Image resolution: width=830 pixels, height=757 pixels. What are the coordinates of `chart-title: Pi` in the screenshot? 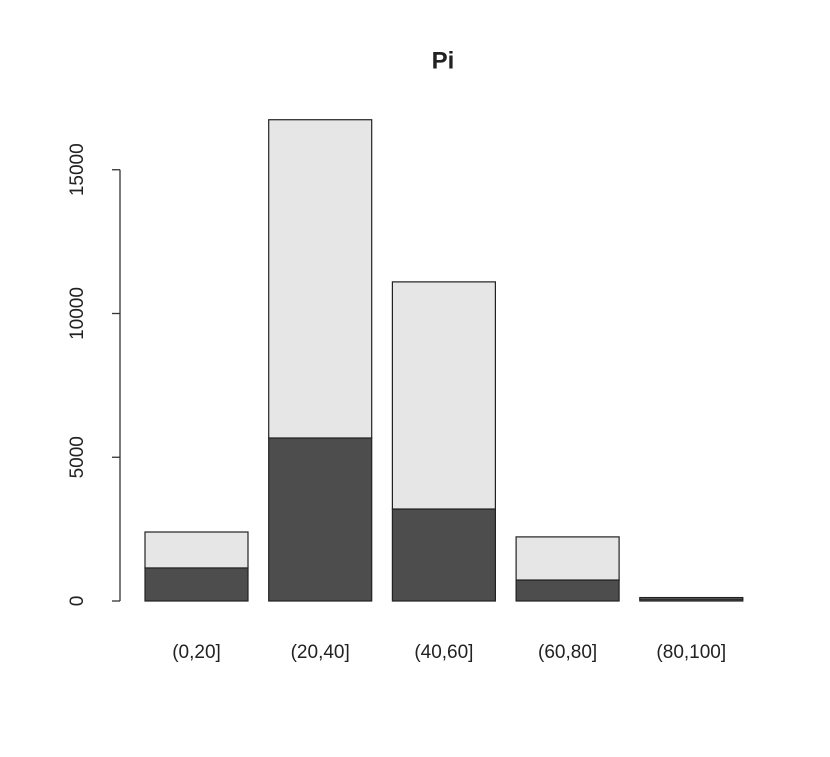 It's located at (443, 60).